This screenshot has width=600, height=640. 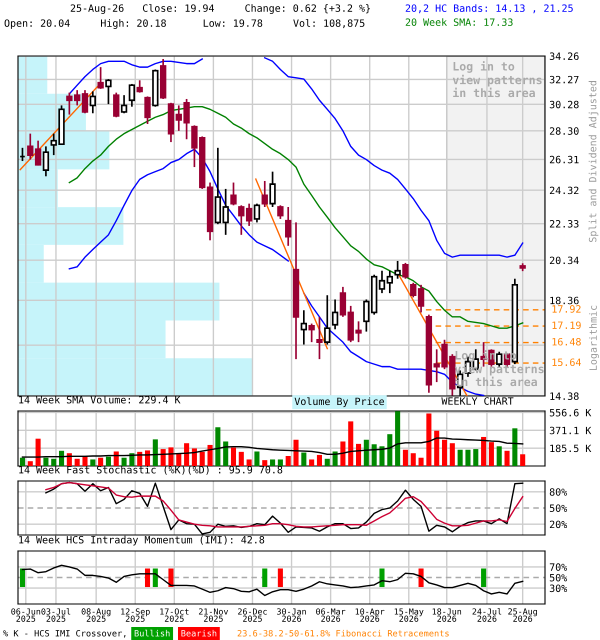 What do you see at coordinates (477, 401) in the screenshot?
I see `text: WEEKLY CHART` at bounding box center [477, 401].